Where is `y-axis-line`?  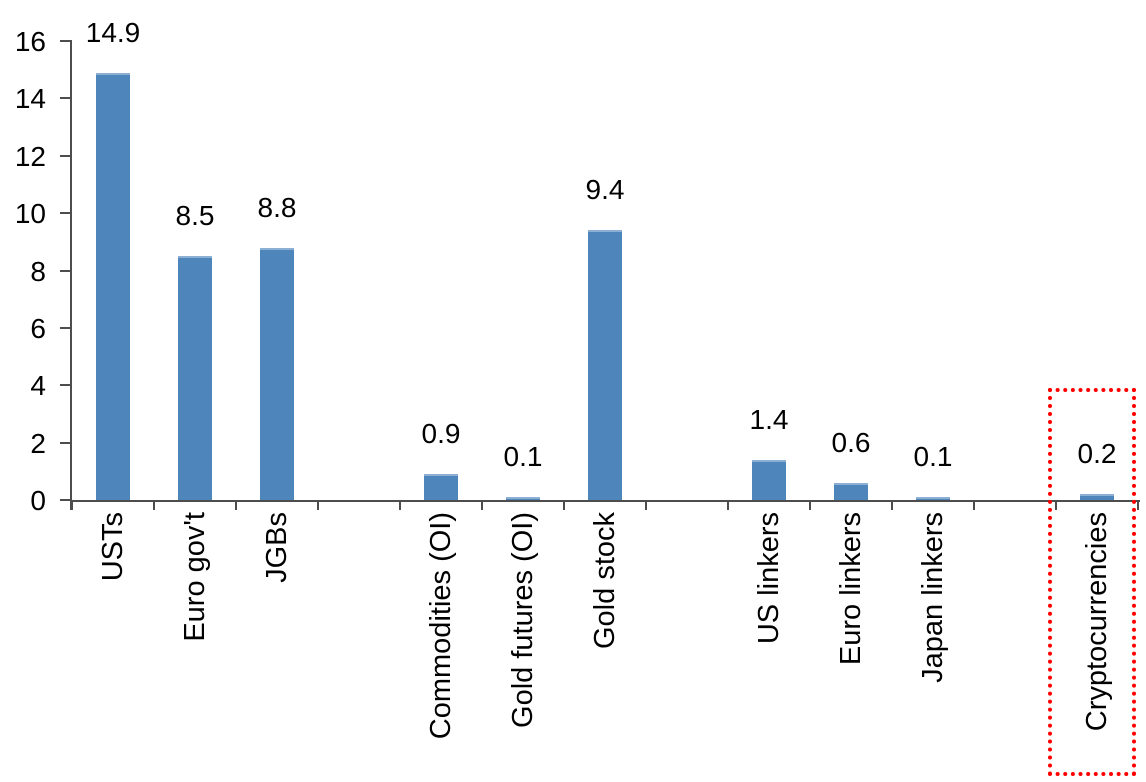
y-axis-line is located at coordinates (71, 275).